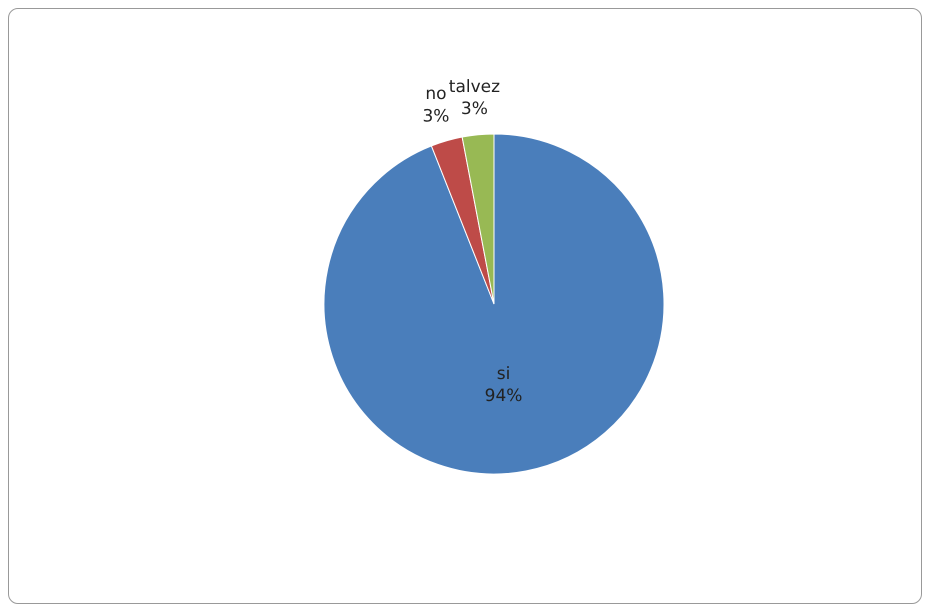 The height and width of the screenshot is (610, 928). Describe the element at coordinates (474, 86) in the screenshot. I see `slice-label: talvez` at that location.